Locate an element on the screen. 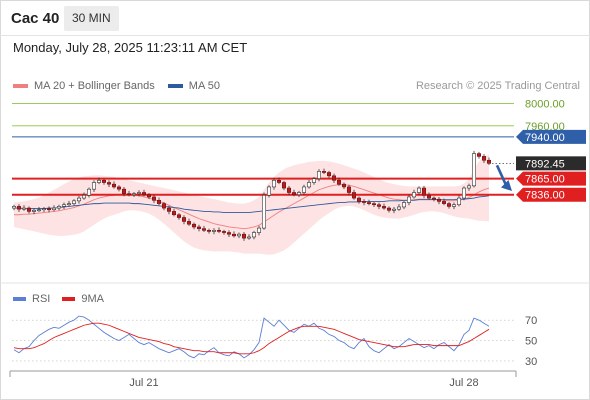 This screenshot has height=400, width=590. legend-rsi-ma: 9MA is located at coordinates (83, 299).